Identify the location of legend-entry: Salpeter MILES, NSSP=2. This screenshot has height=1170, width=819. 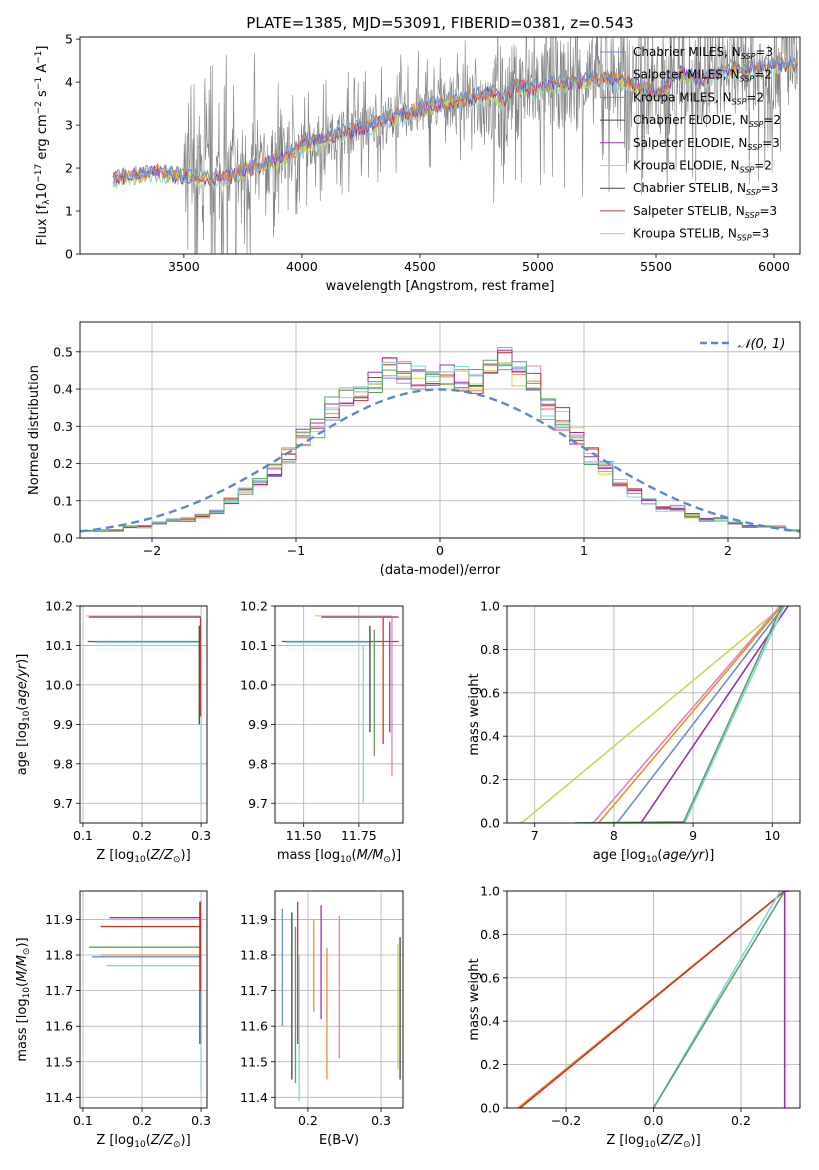
(702, 76).